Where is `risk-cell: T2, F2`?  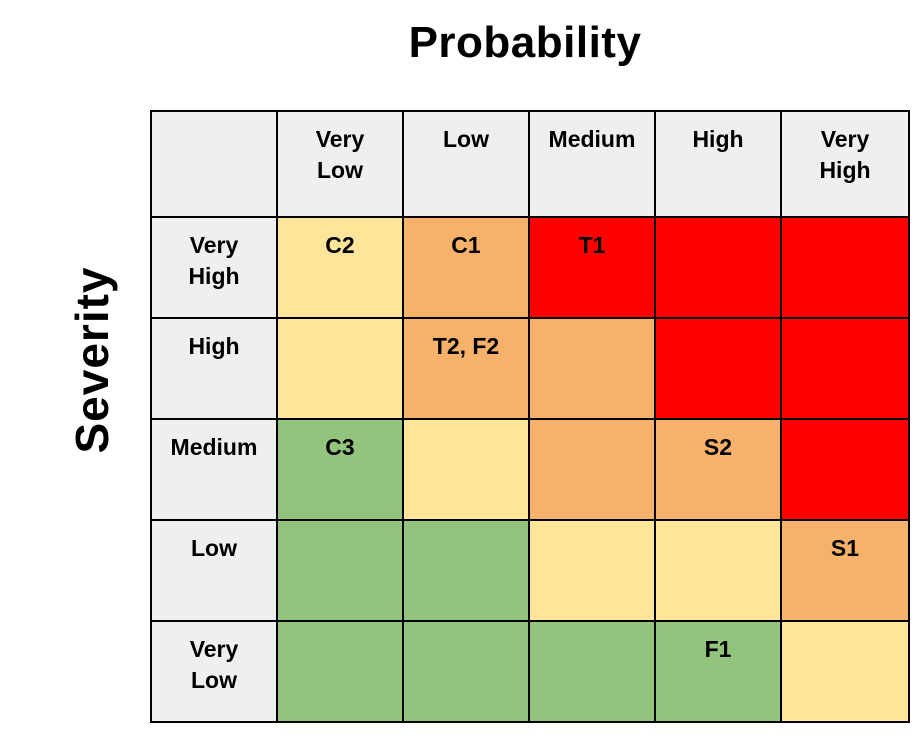
risk-cell: T2, F2 is located at coordinates (466, 368).